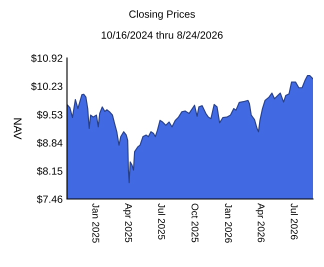  What do you see at coordinates (260, 222) in the screenshot?
I see `x-tick-label: Apr 2026` at bounding box center [260, 222].